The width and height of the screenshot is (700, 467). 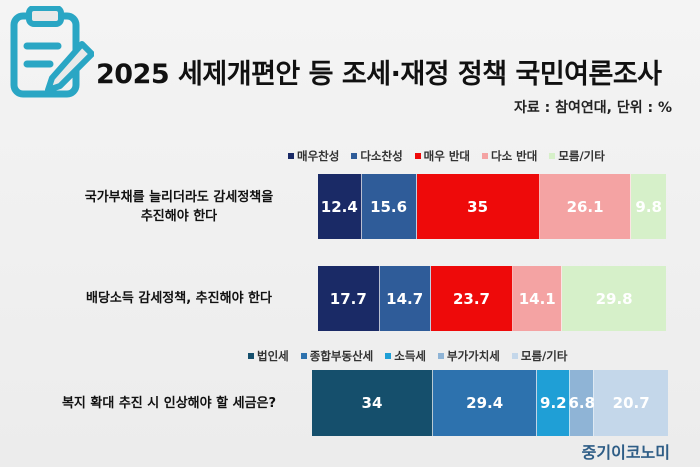 I want to click on bar-segment: 34, so click(x=372, y=403).